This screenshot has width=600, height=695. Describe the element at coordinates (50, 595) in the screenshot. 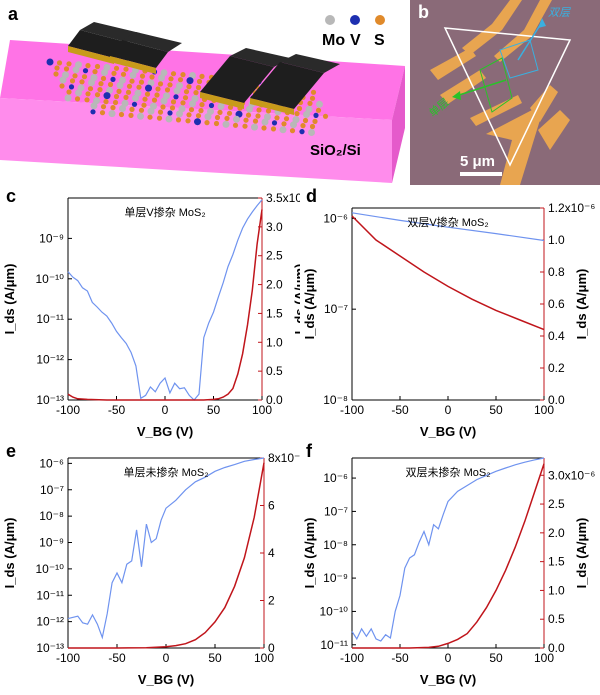

I see `y-left-tick-label: 10⁻¹¹` at that location.